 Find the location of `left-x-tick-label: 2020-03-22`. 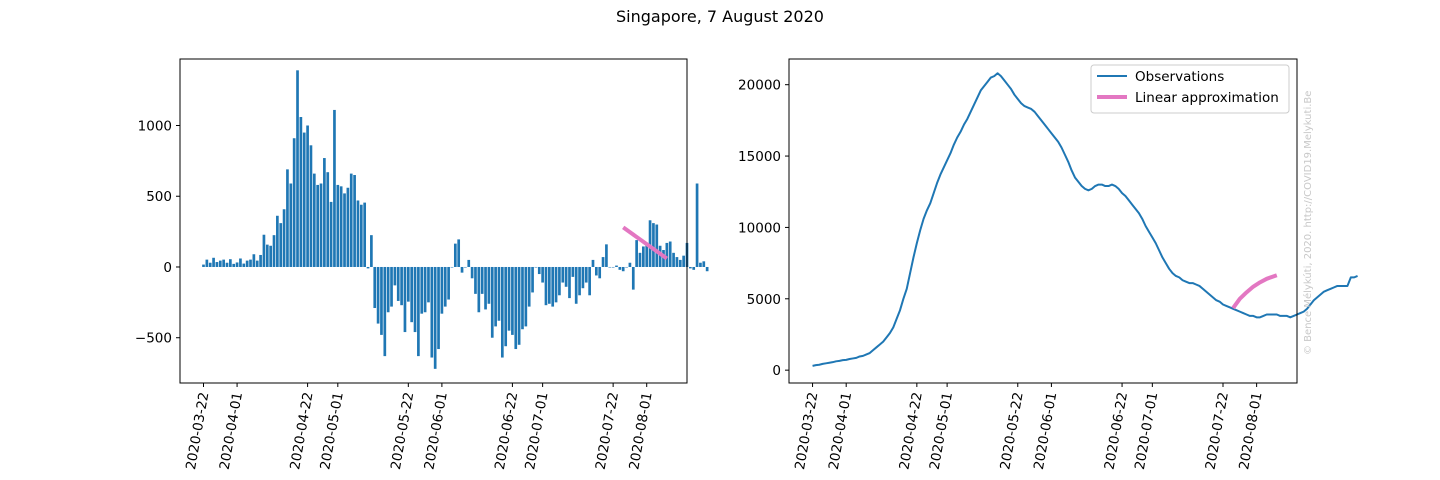

left-x-tick-label: 2020-03-22 is located at coordinates (197, 431).